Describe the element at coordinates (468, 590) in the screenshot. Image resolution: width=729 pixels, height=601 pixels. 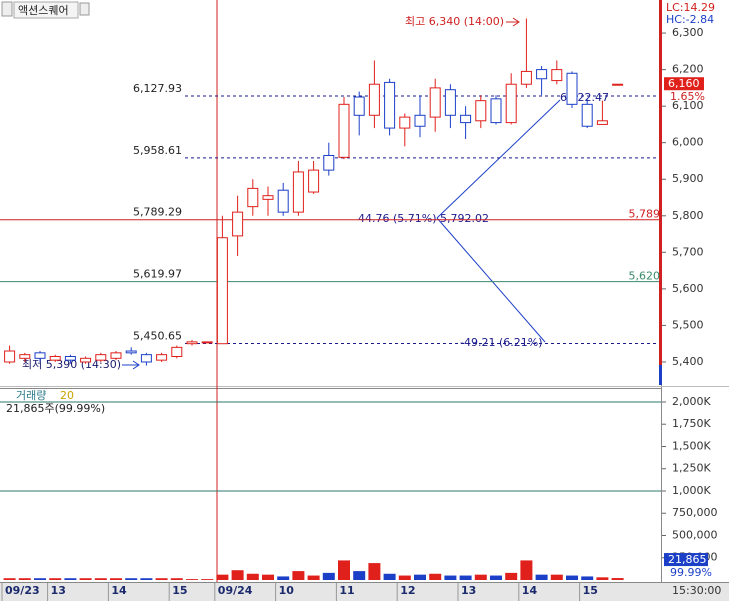
I see `x-tick-label: 13` at that location.